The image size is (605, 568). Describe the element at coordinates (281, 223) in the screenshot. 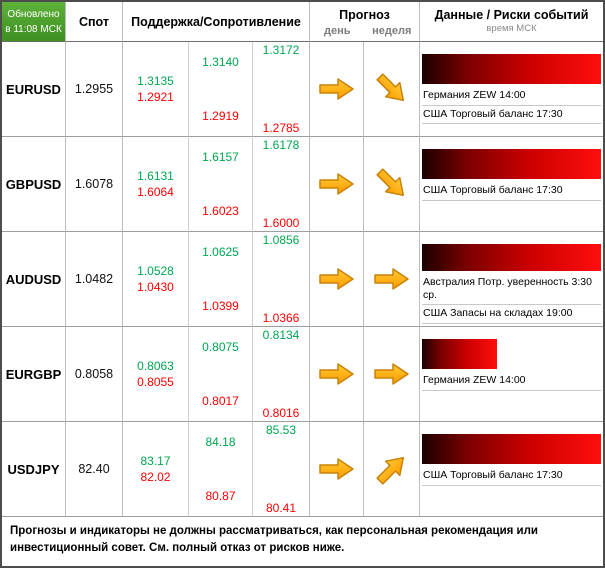

I see `support-3: 1.6000` at that location.